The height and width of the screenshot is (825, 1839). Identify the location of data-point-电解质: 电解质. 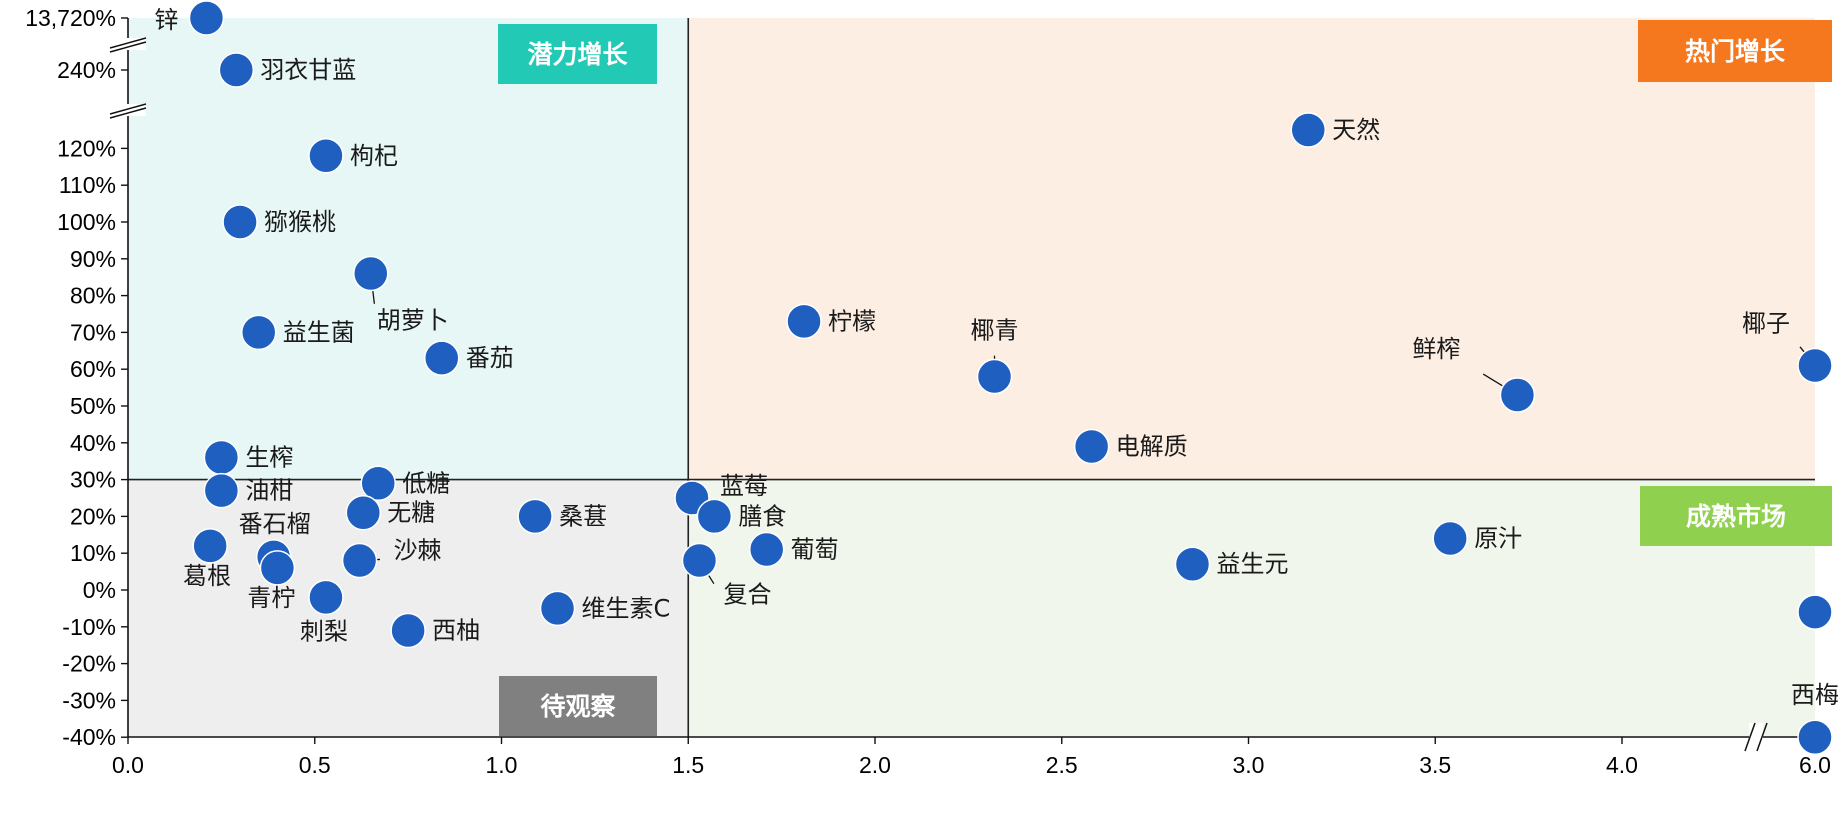
(1130, 446).